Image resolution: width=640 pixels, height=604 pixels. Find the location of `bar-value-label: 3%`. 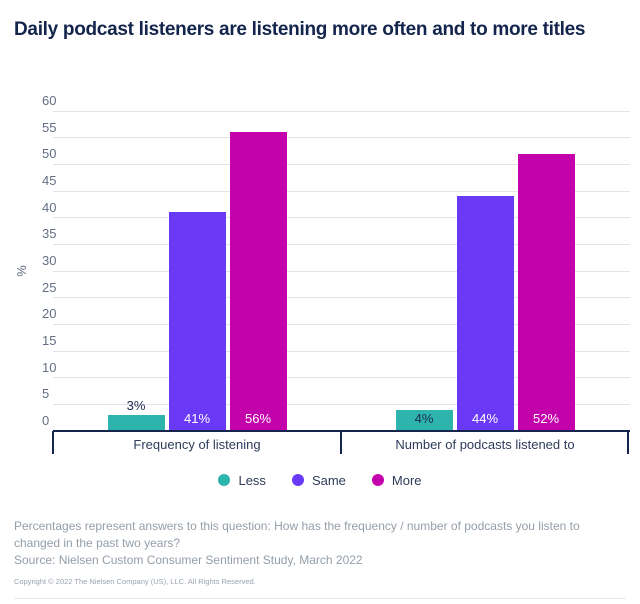

bar-value-label: 3% is located at coordinates (136, 405).